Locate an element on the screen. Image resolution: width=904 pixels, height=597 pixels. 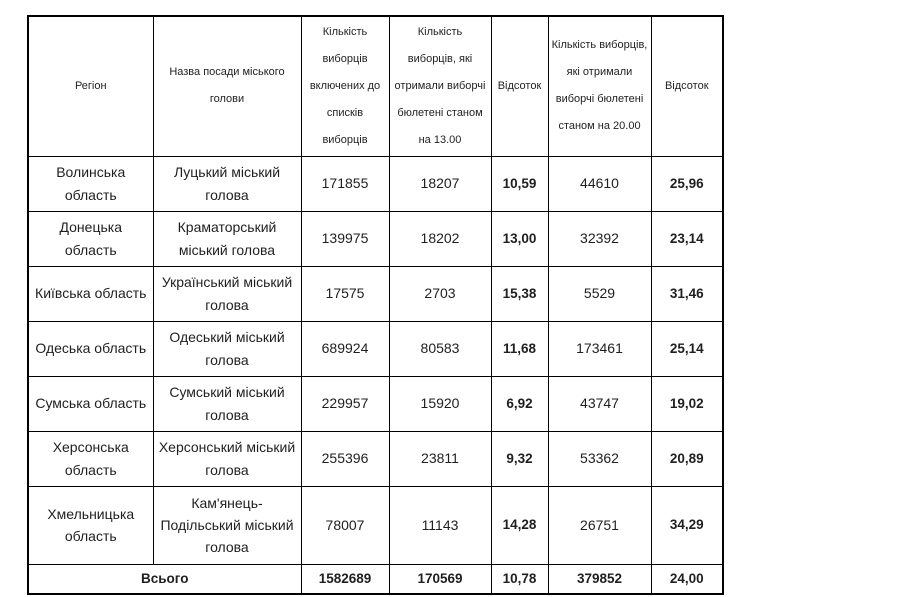
cell-voters-listed: 689924 is located at coordinates (345, 348).